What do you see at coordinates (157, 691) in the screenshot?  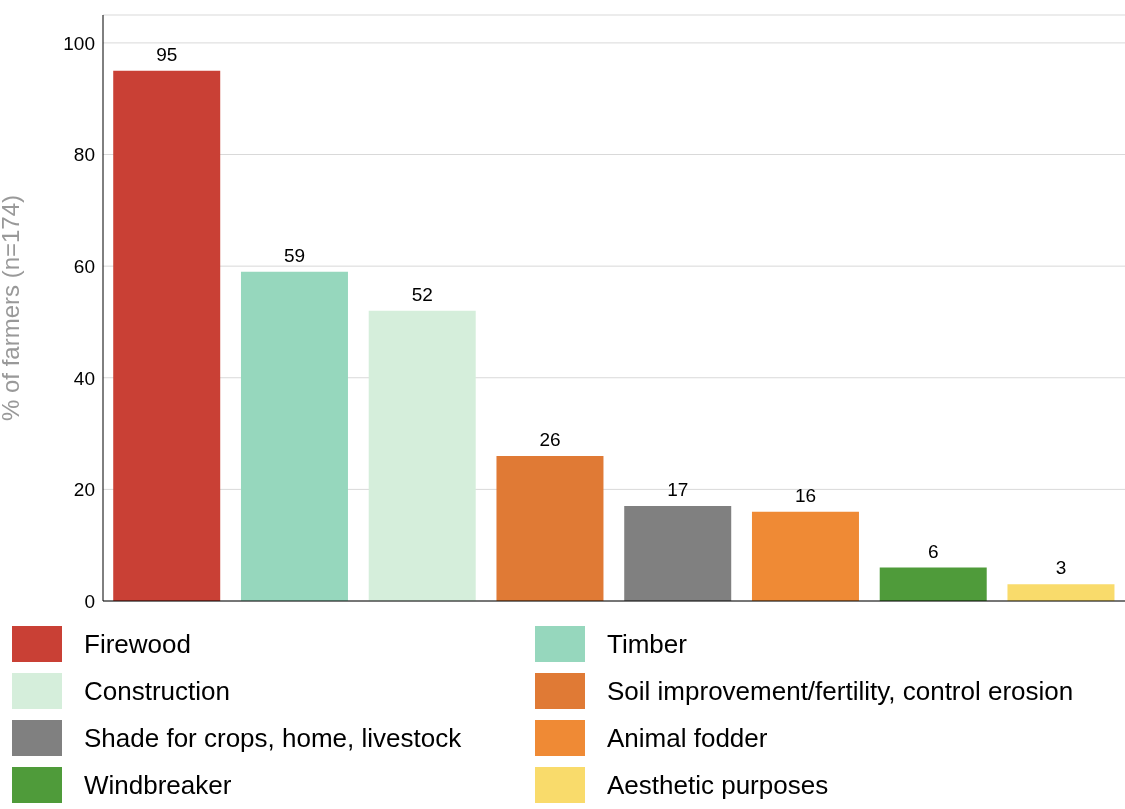 I see `legend-label: Construction` at bounding box center [157, 691].